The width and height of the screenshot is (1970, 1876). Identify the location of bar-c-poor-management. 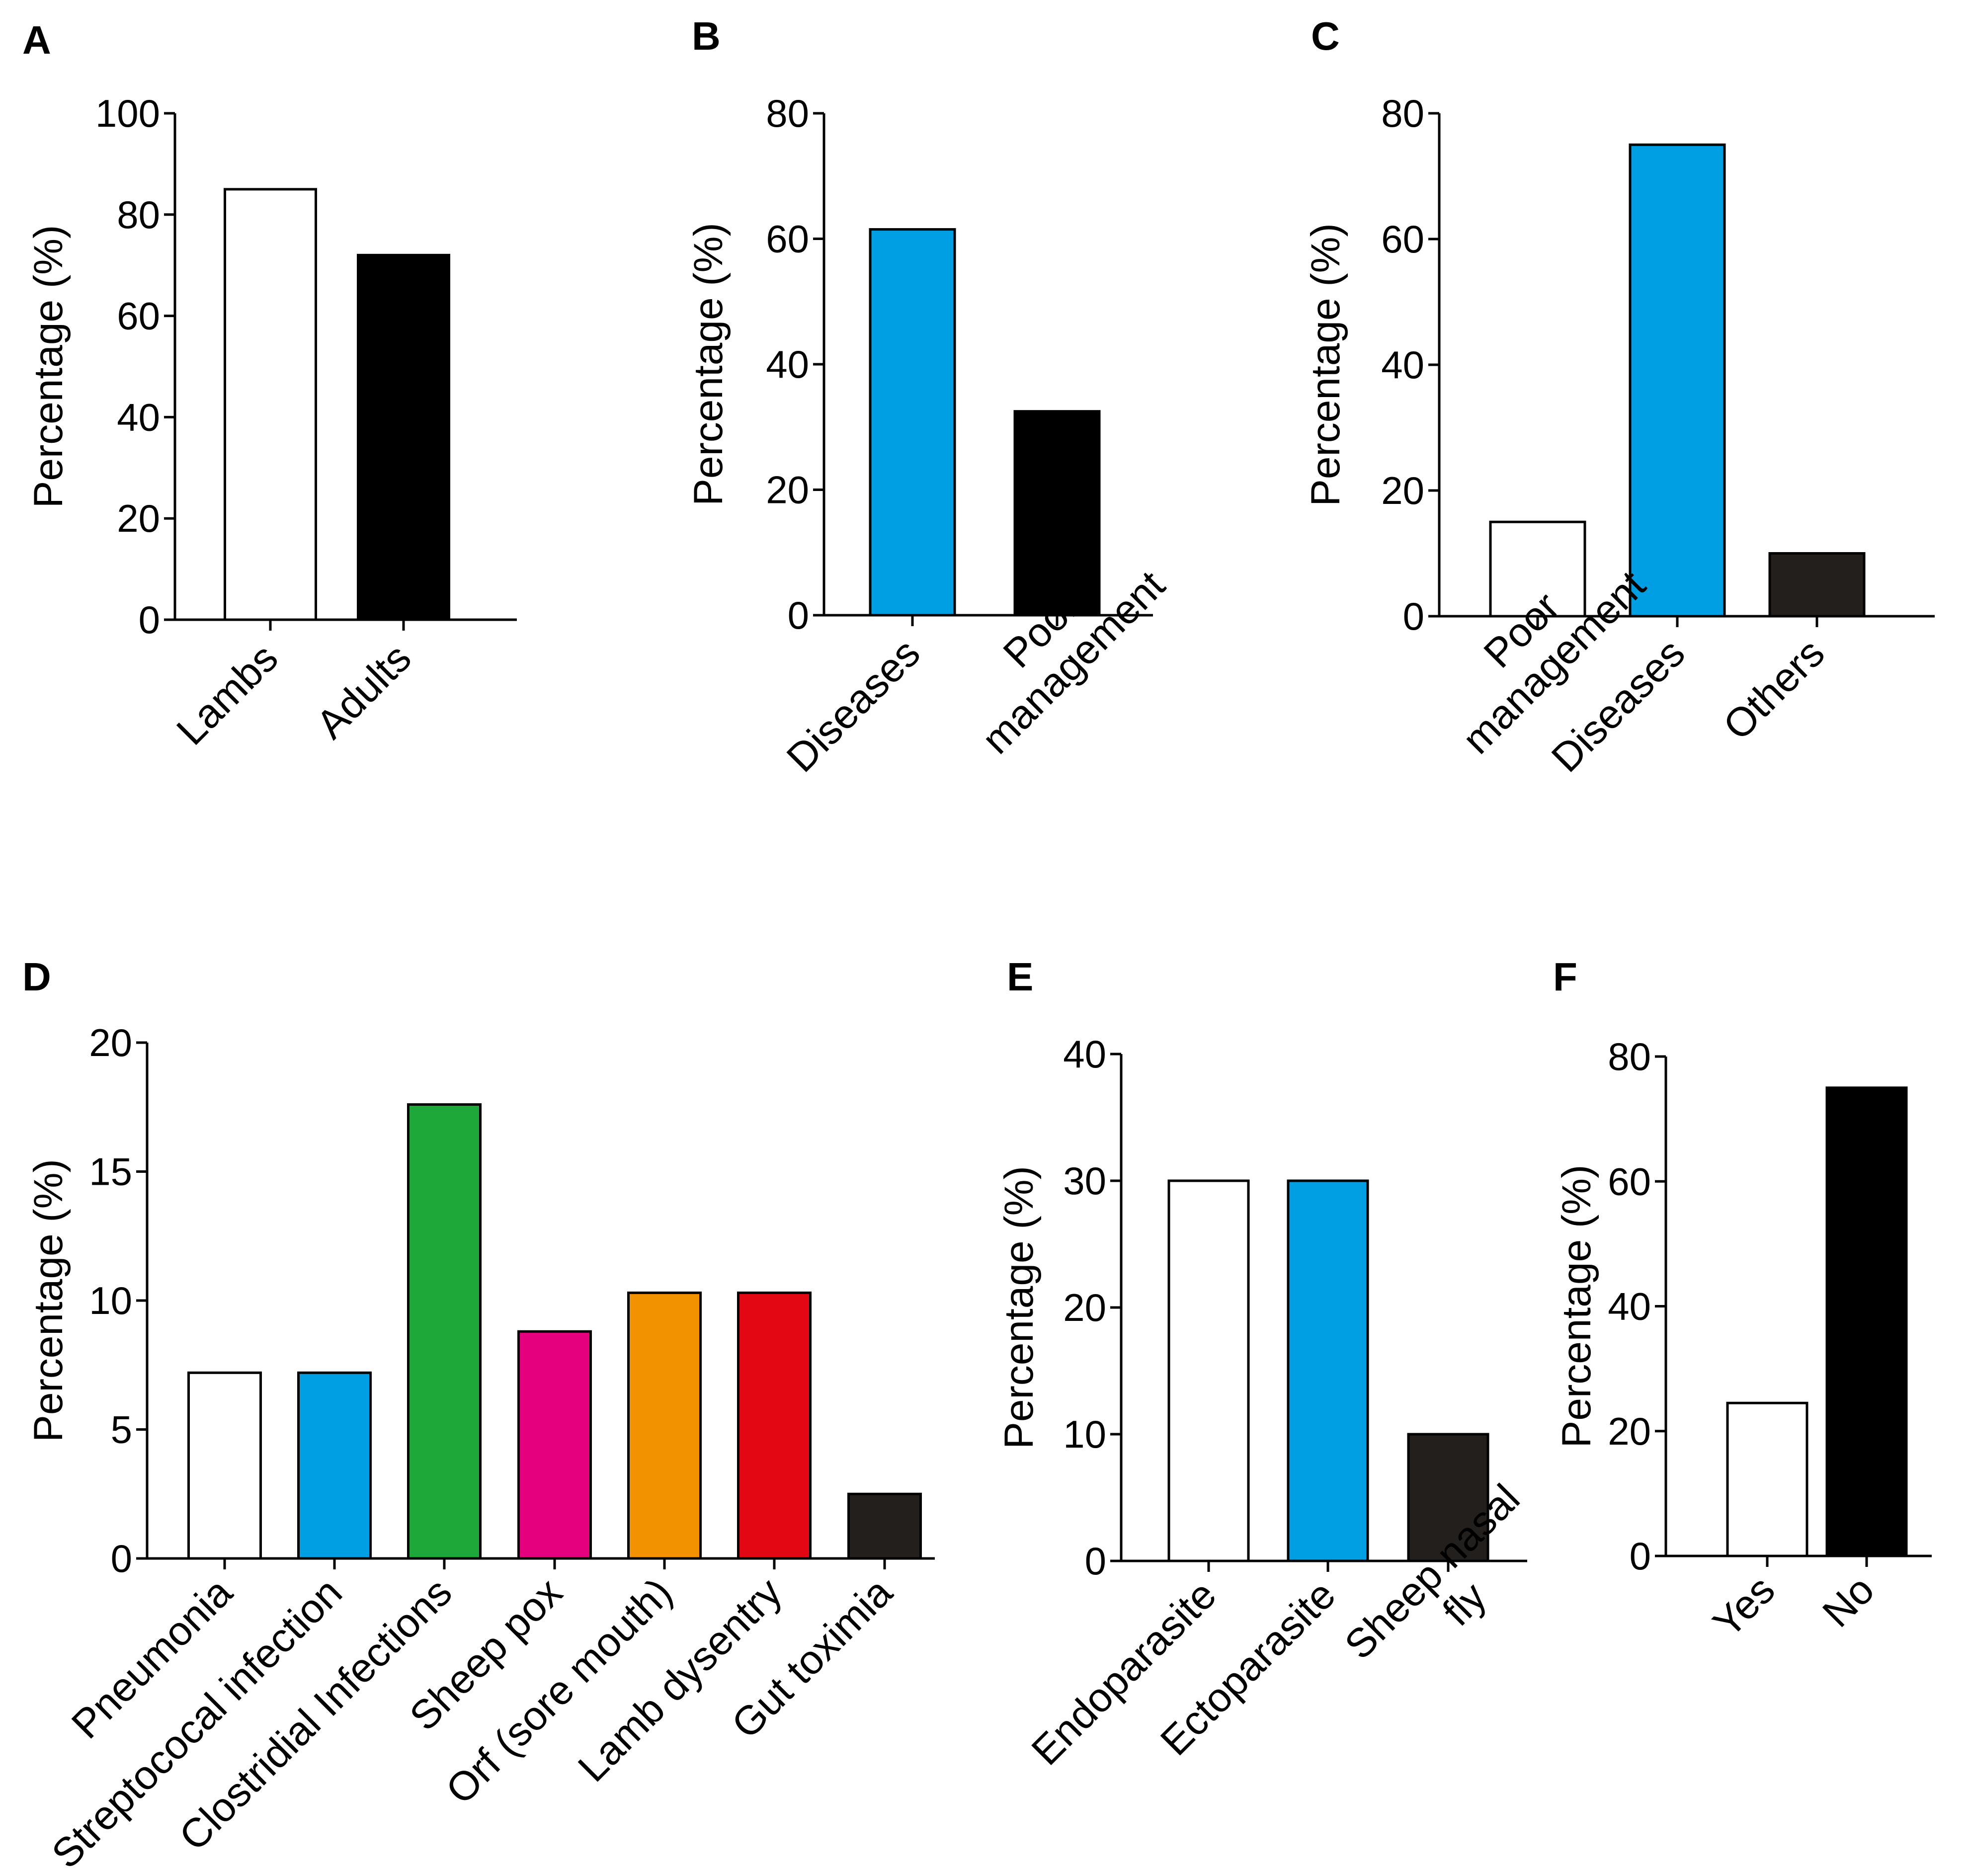
(1537, 569).